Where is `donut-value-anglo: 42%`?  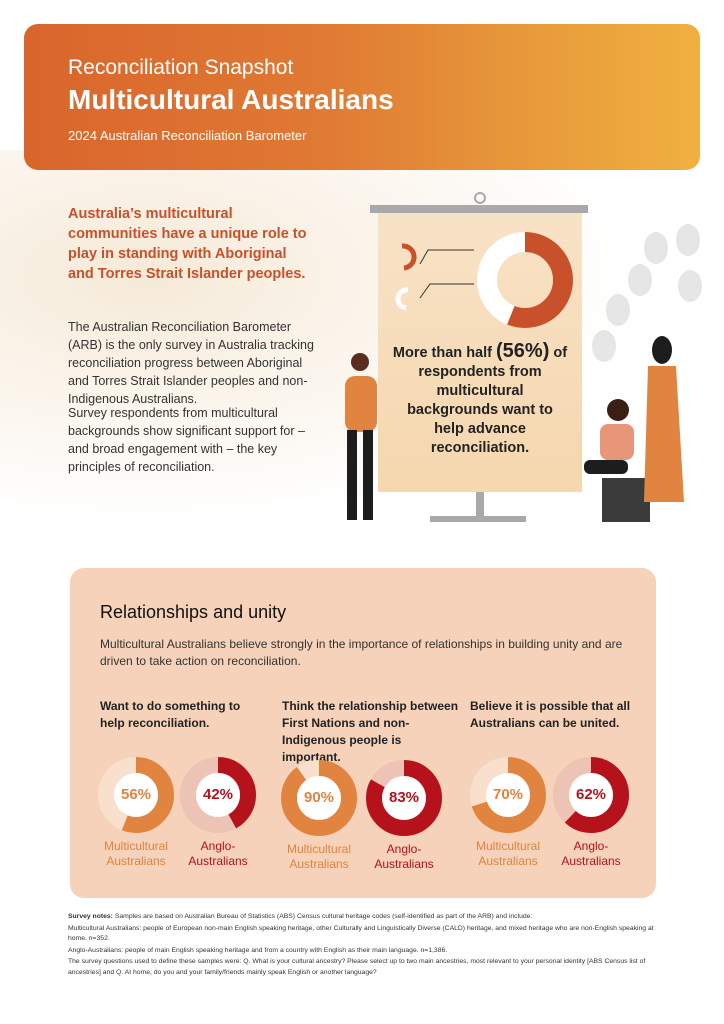 donut-value-anglo: 42% is located at coordinates (218, 794).